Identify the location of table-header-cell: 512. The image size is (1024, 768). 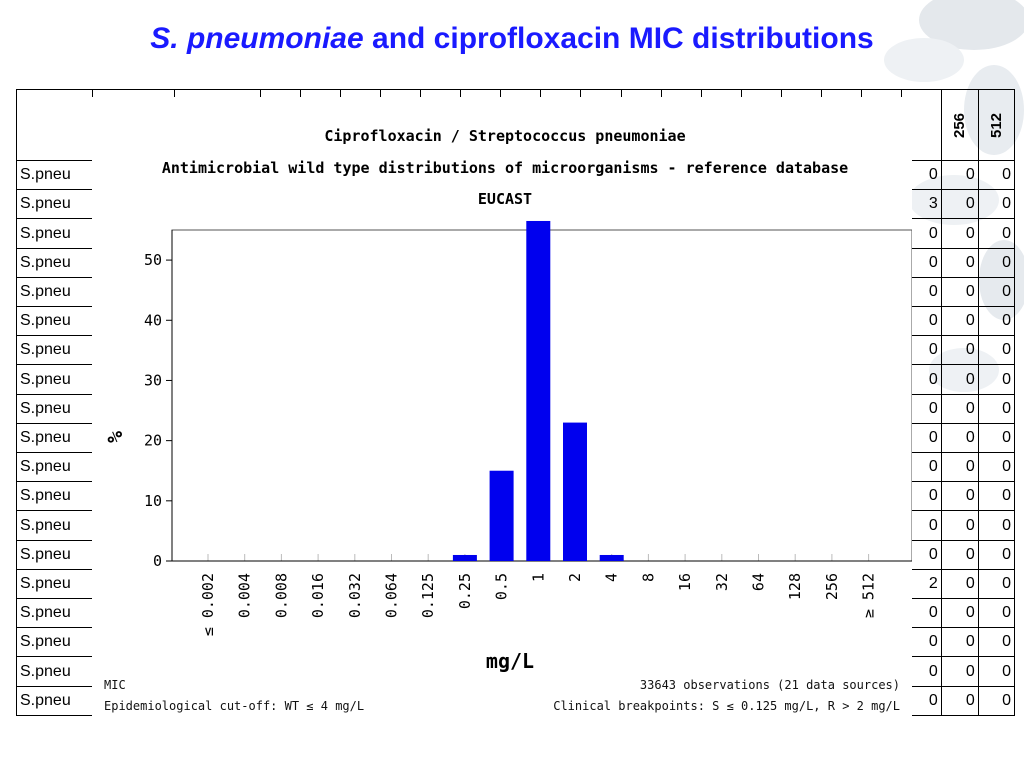
(996, 125).